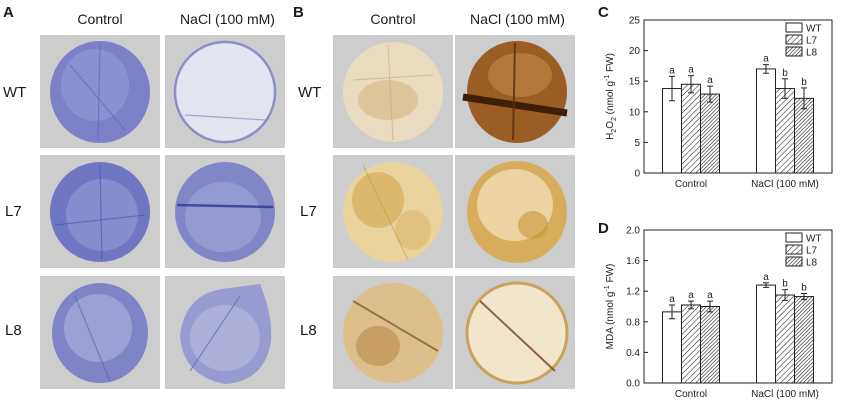  Describe the element at coordinates (225, 332) in the screenshot. I see `panel-a-leaf-l8-nacl` at that location.